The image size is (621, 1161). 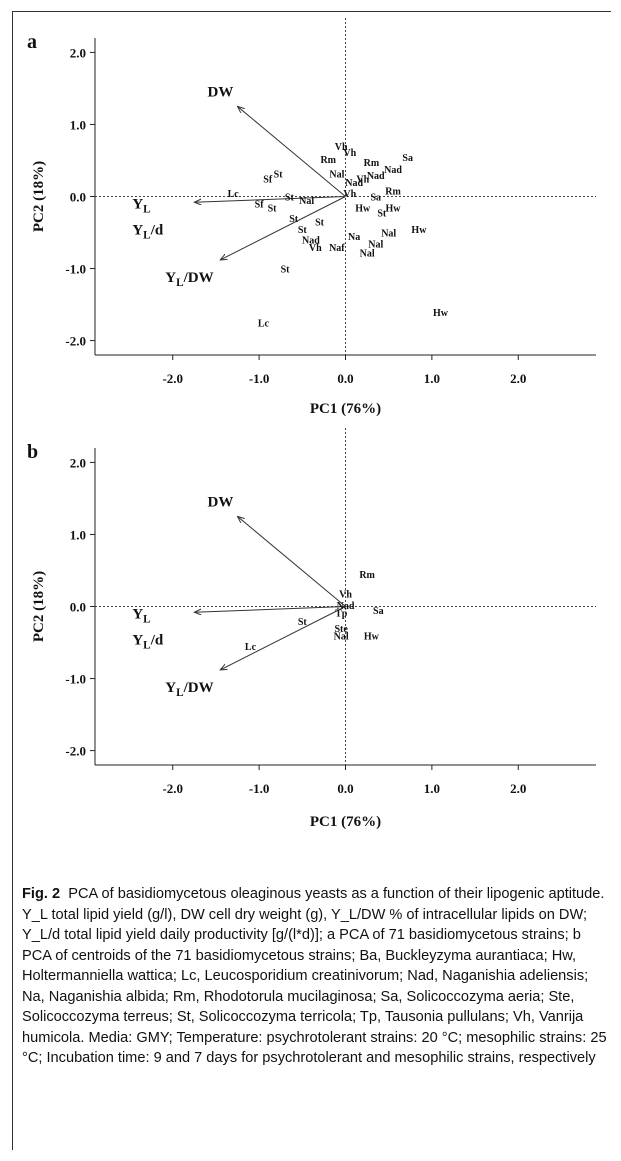 I want to click on panel-b-point-label: Rm, so click(x=367, y=575).